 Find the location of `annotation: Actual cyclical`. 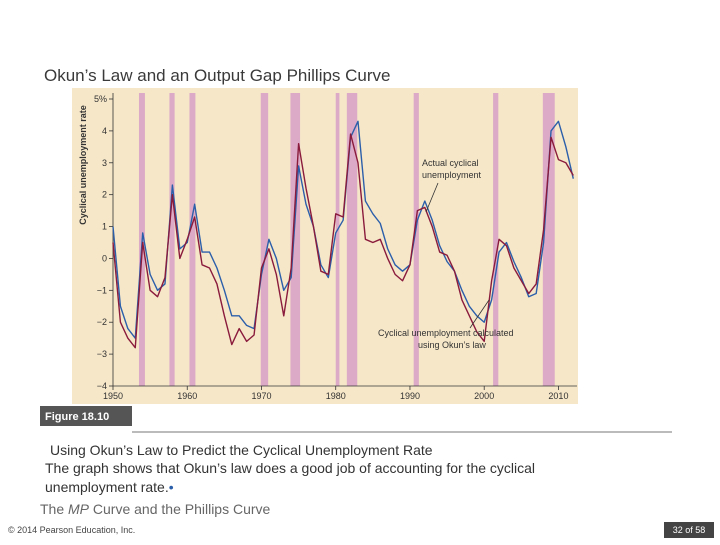

annotation: Actual cyclical is located at coordinates (450, 163).